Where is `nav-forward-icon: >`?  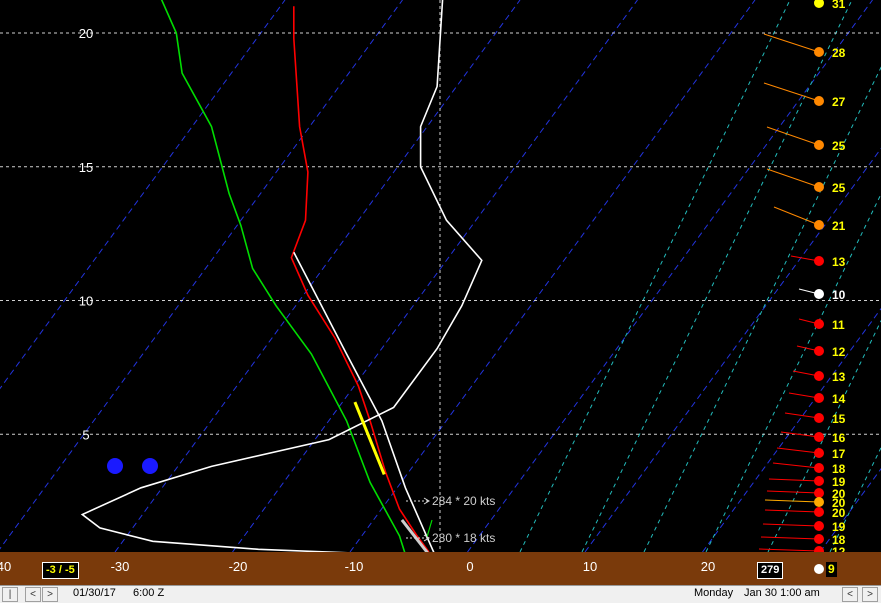
nav-forward-icon: > is located at coordinates (870, 594).